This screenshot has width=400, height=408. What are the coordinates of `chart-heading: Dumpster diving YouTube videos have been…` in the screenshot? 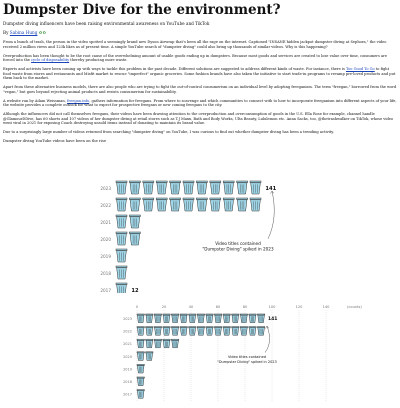 It's located at (55, 141).